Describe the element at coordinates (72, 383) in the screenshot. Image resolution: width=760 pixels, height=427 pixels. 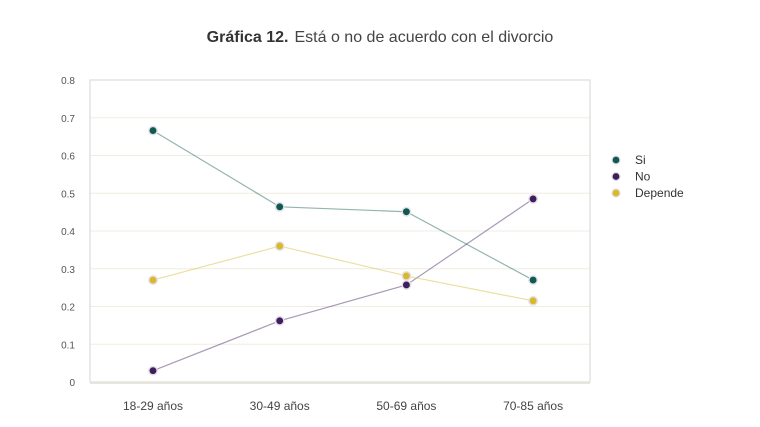
I see `y-tick-label: 0` at that location.